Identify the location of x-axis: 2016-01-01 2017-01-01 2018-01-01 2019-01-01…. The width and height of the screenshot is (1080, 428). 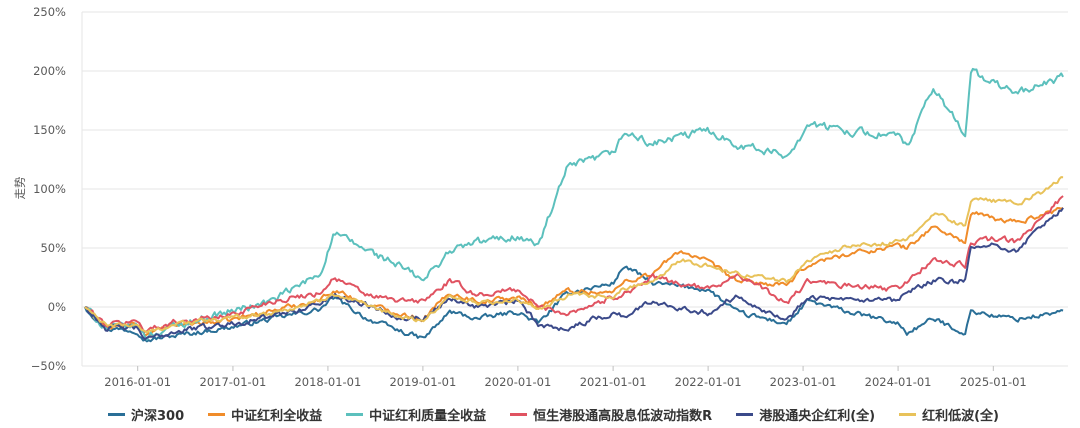
(565, 377).